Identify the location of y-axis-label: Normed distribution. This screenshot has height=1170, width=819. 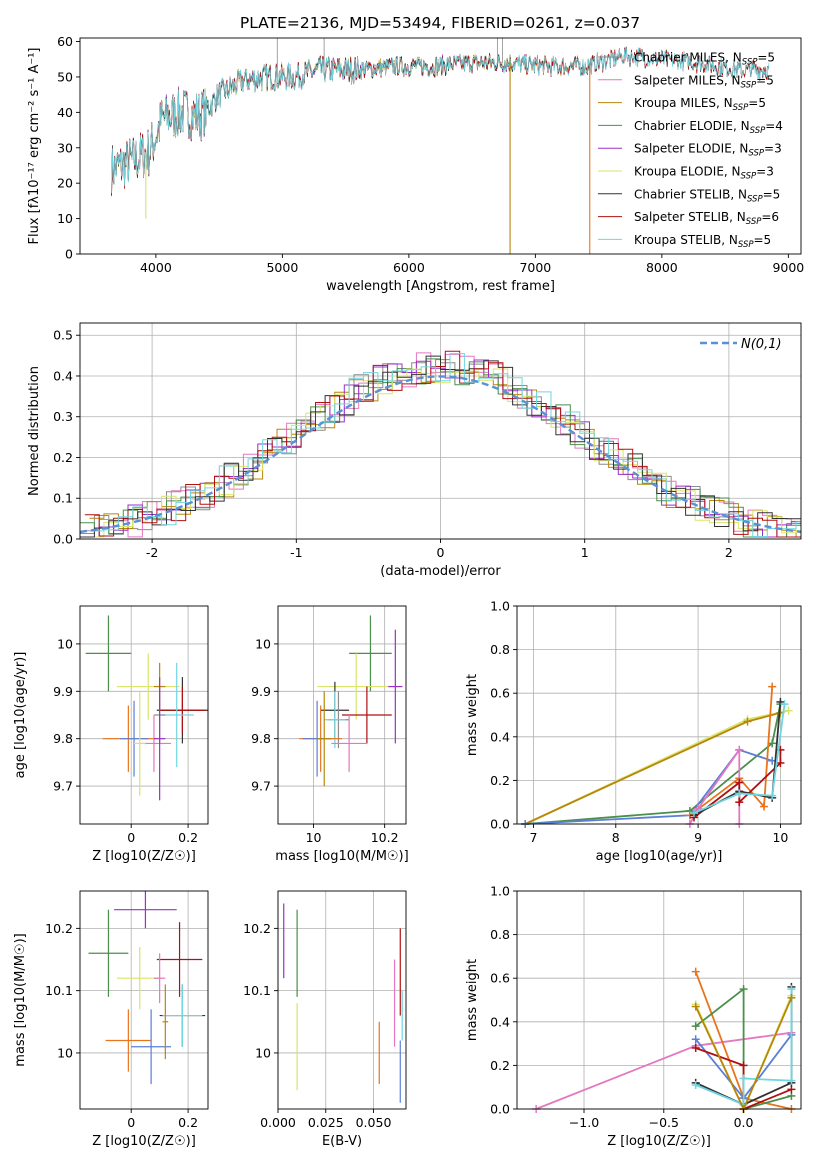
(34, 431).